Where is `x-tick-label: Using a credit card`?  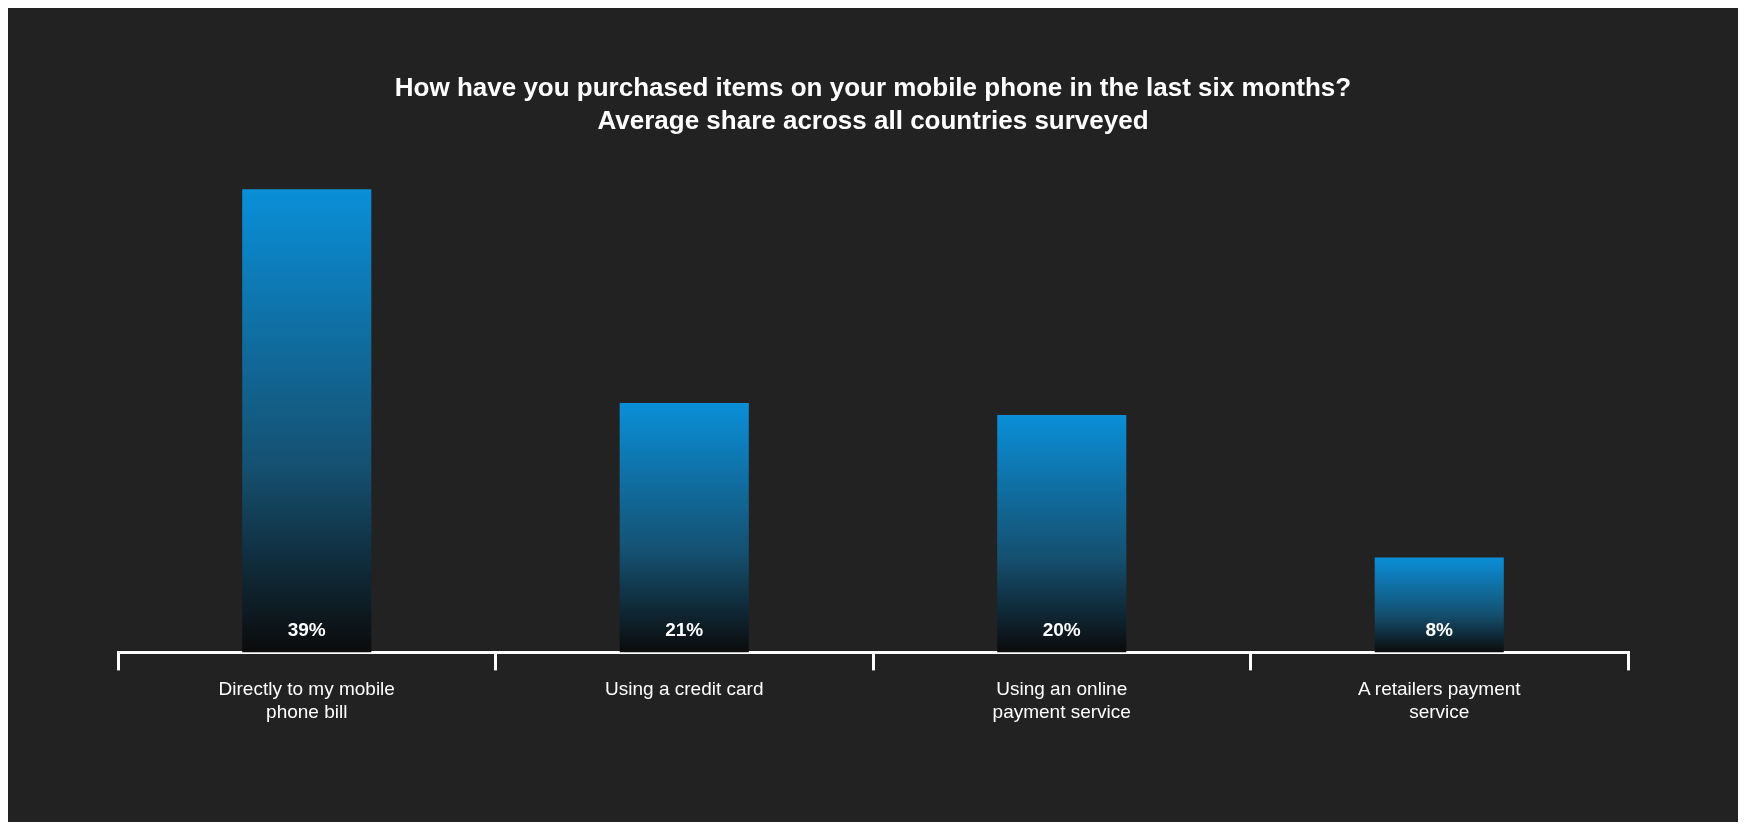 x-tick-label: Using a credit card is located at coordinates (684, 689).